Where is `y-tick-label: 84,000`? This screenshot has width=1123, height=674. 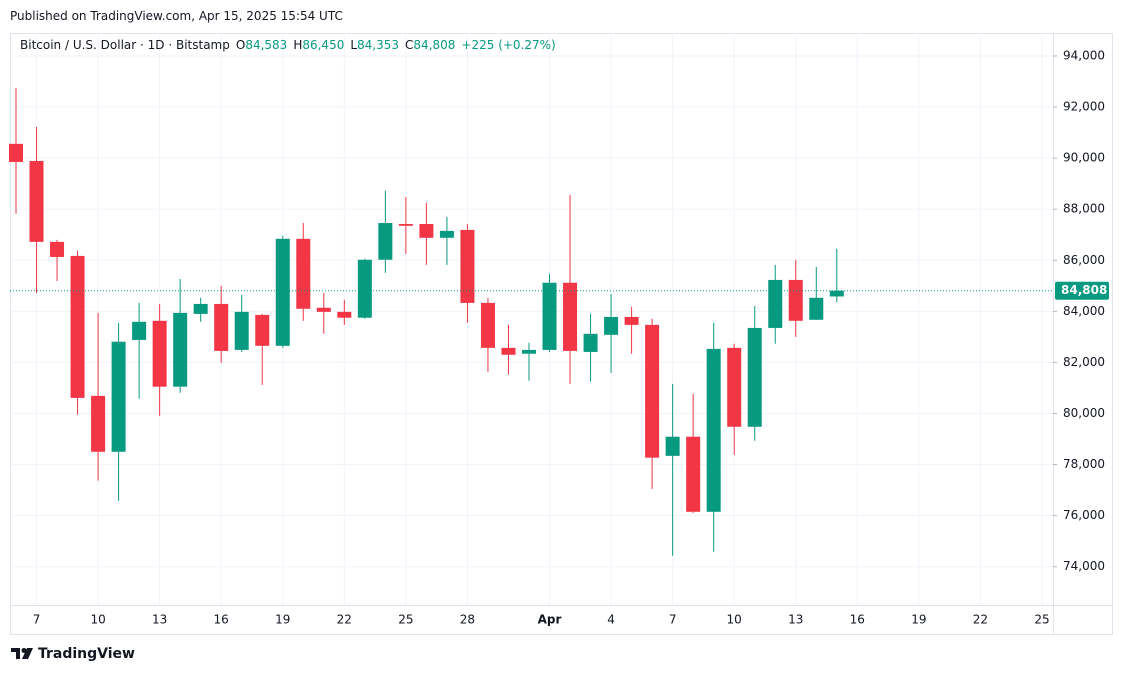 y-tick-label: 84,000 is located at coordinates (1084, 311).